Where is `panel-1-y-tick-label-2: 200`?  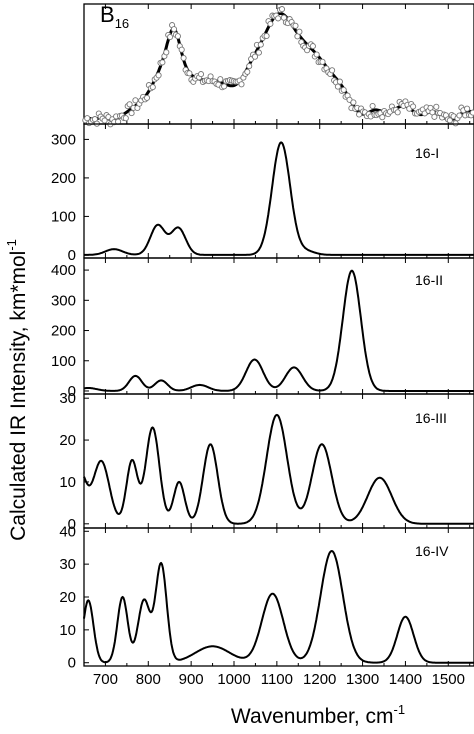 panel-1-y-tick-label-2: 200 is located at coordinates (63, 178).